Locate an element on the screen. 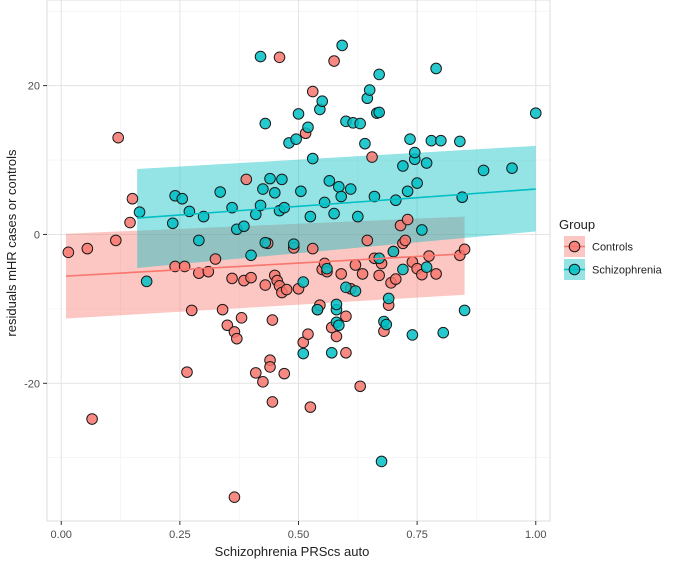  schizophrenia-confidence-band is located at coordinates (336, 206).